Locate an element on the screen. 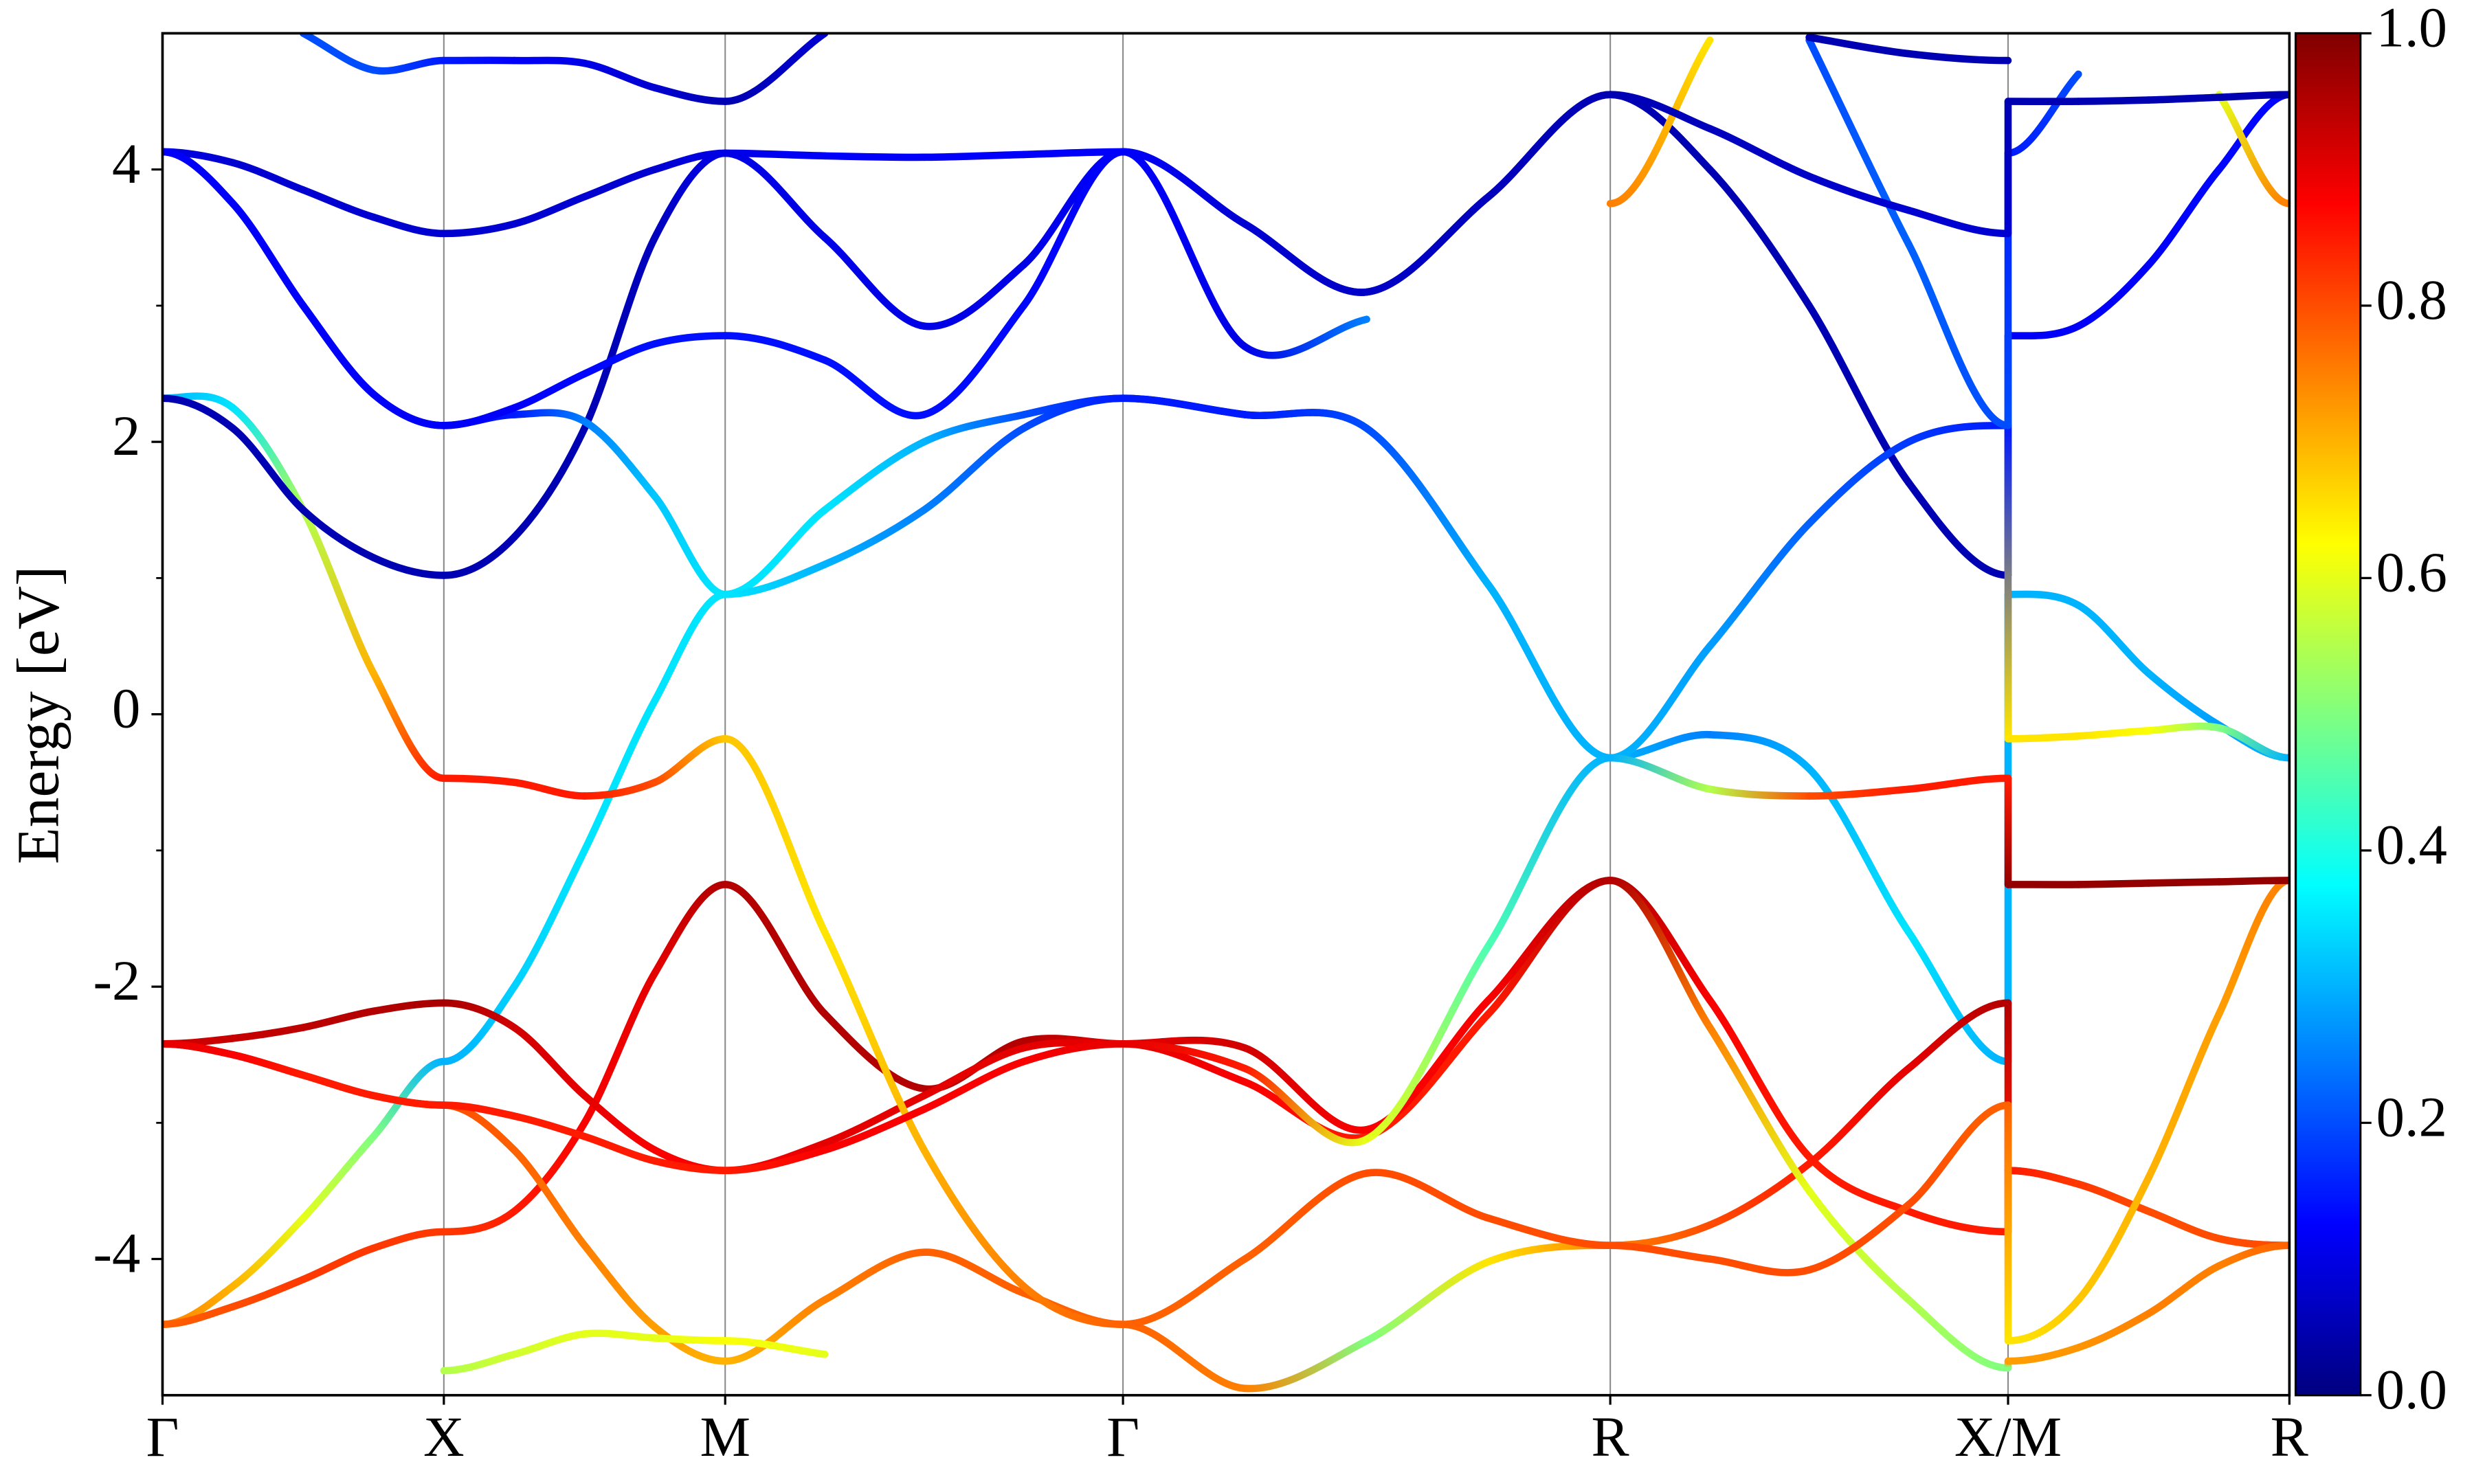 Image resolution: width=2474 pixels, height=1484 pixels. x-tick-label: X is located at coordinates (444, 1436).